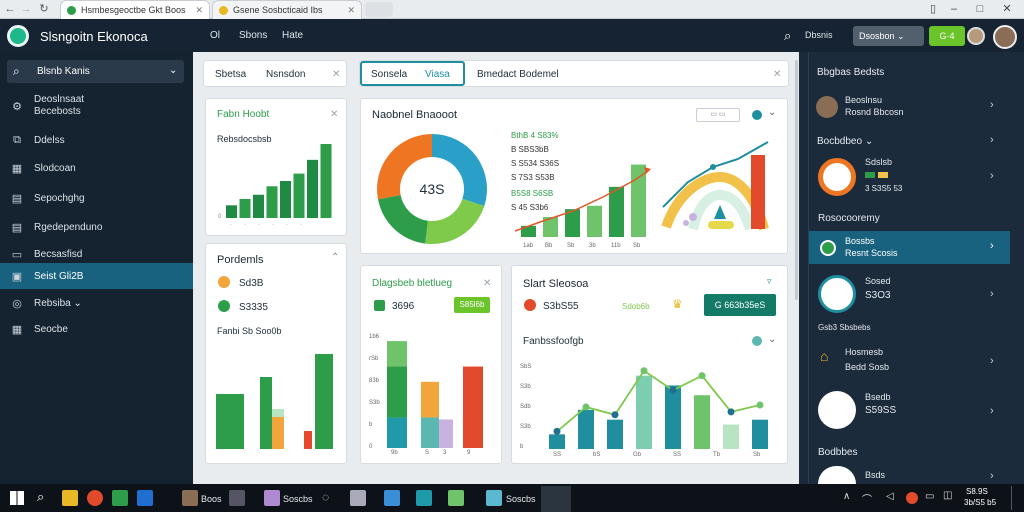 The image size is (1024, 512). I want to click on network-icon: ⌒, so click(867, 500).